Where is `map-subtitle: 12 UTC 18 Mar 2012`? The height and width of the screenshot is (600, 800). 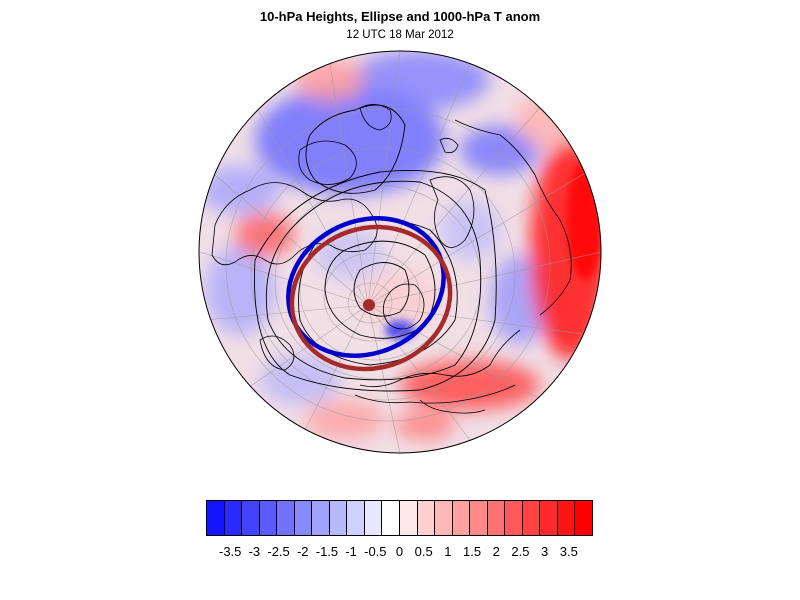
map-subtitle: 12 UTC 18 Mar 2012 is located at coordinates (400, 35).